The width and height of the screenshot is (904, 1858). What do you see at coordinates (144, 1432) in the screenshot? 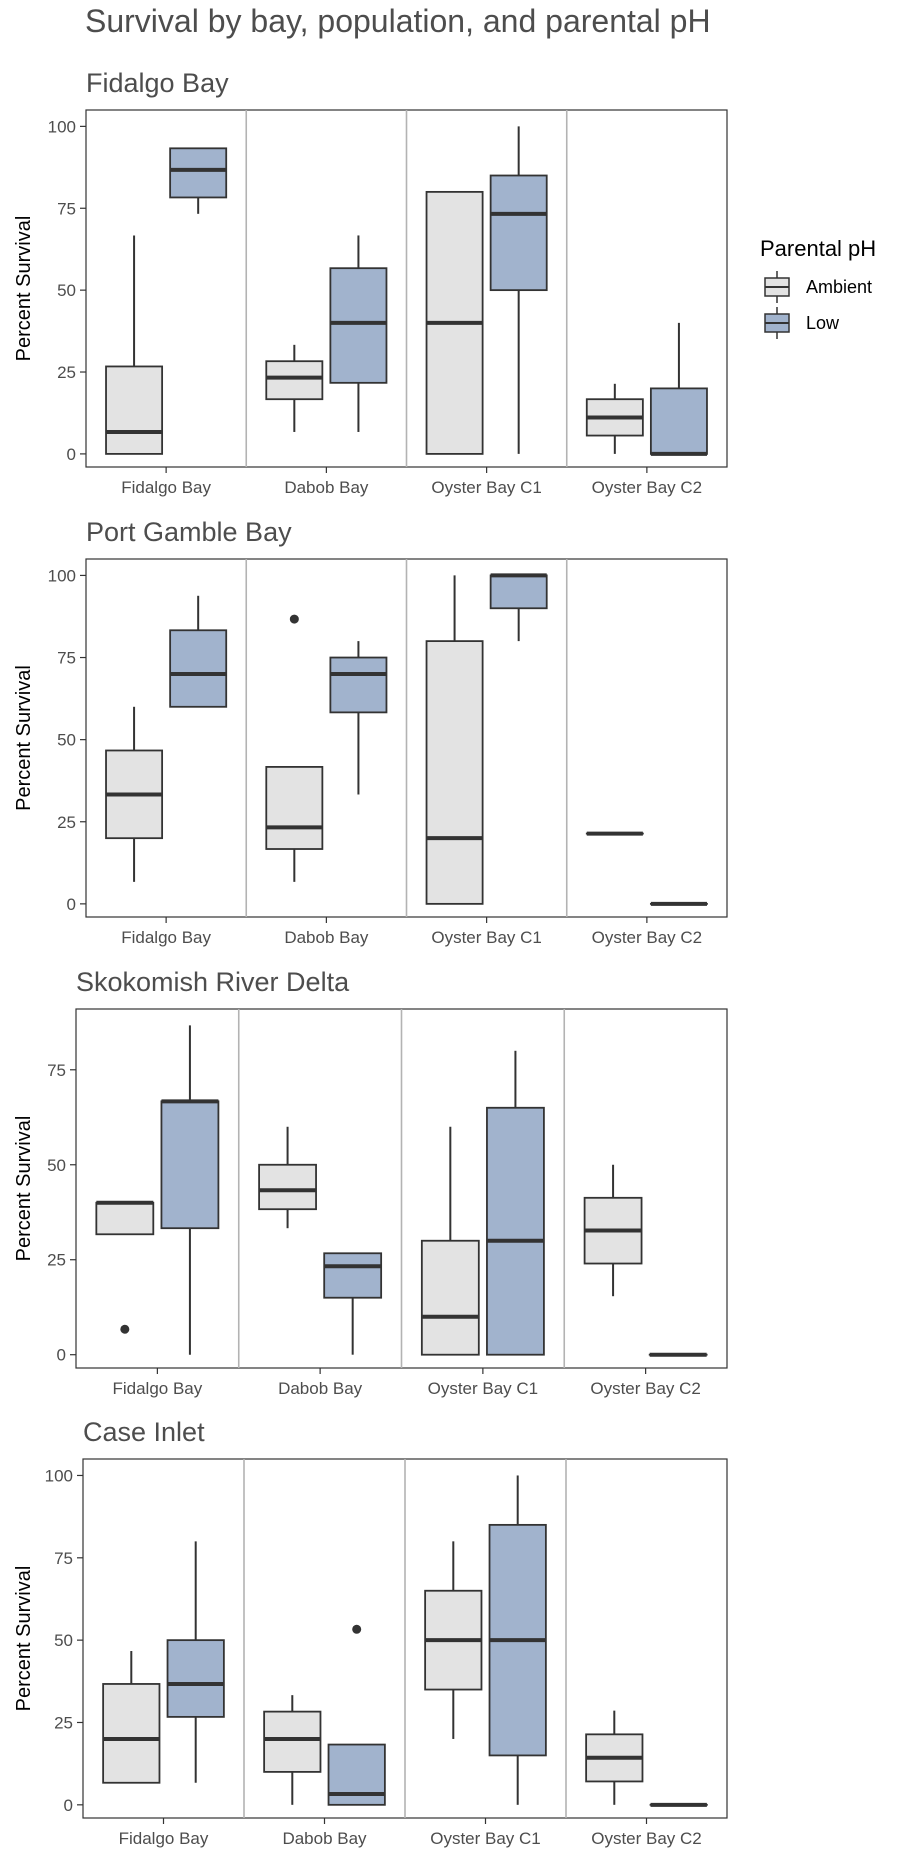
I see `panel-title: Case Inlet` at bounding box center [144, 1432].